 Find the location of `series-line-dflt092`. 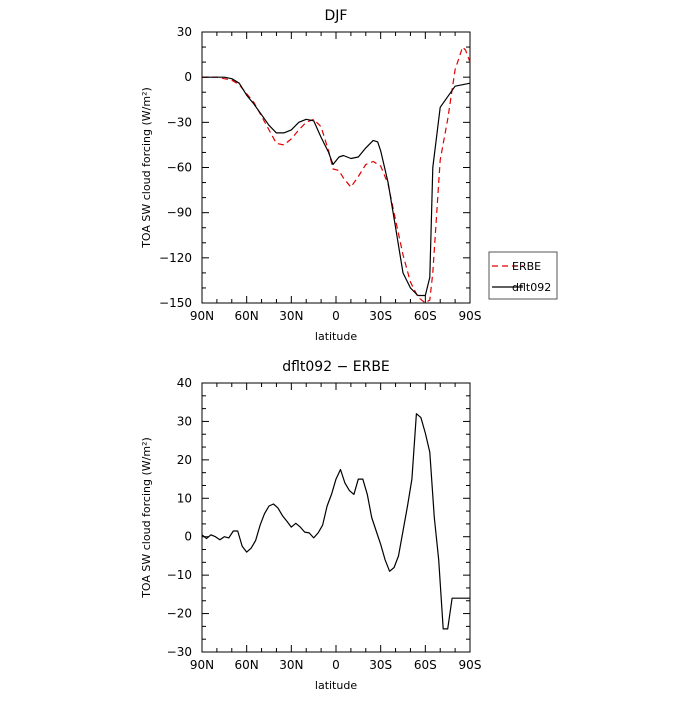

series-line-dflt092 is located at coordinates (336, 186).